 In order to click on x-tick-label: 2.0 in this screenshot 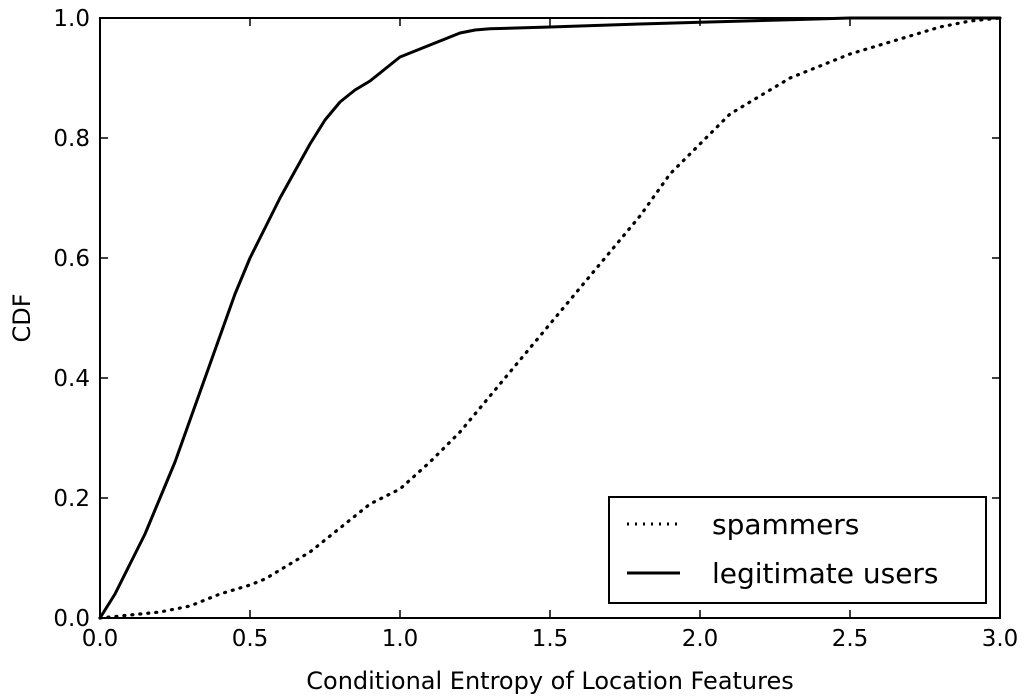, I will do `click(700, 639)`.